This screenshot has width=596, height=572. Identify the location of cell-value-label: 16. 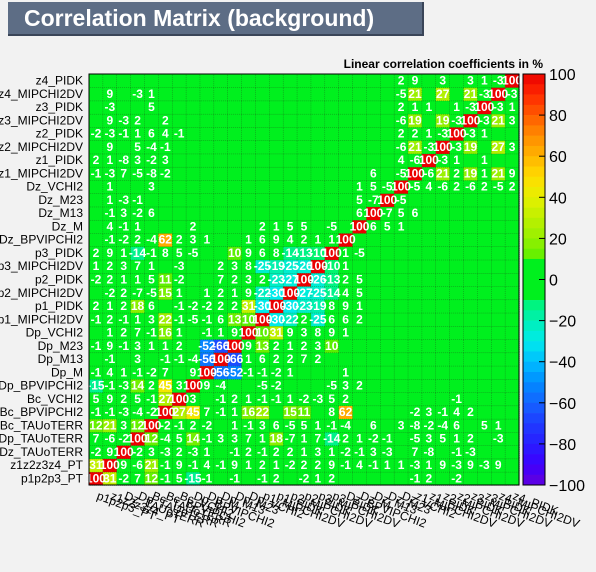
(166, 333).